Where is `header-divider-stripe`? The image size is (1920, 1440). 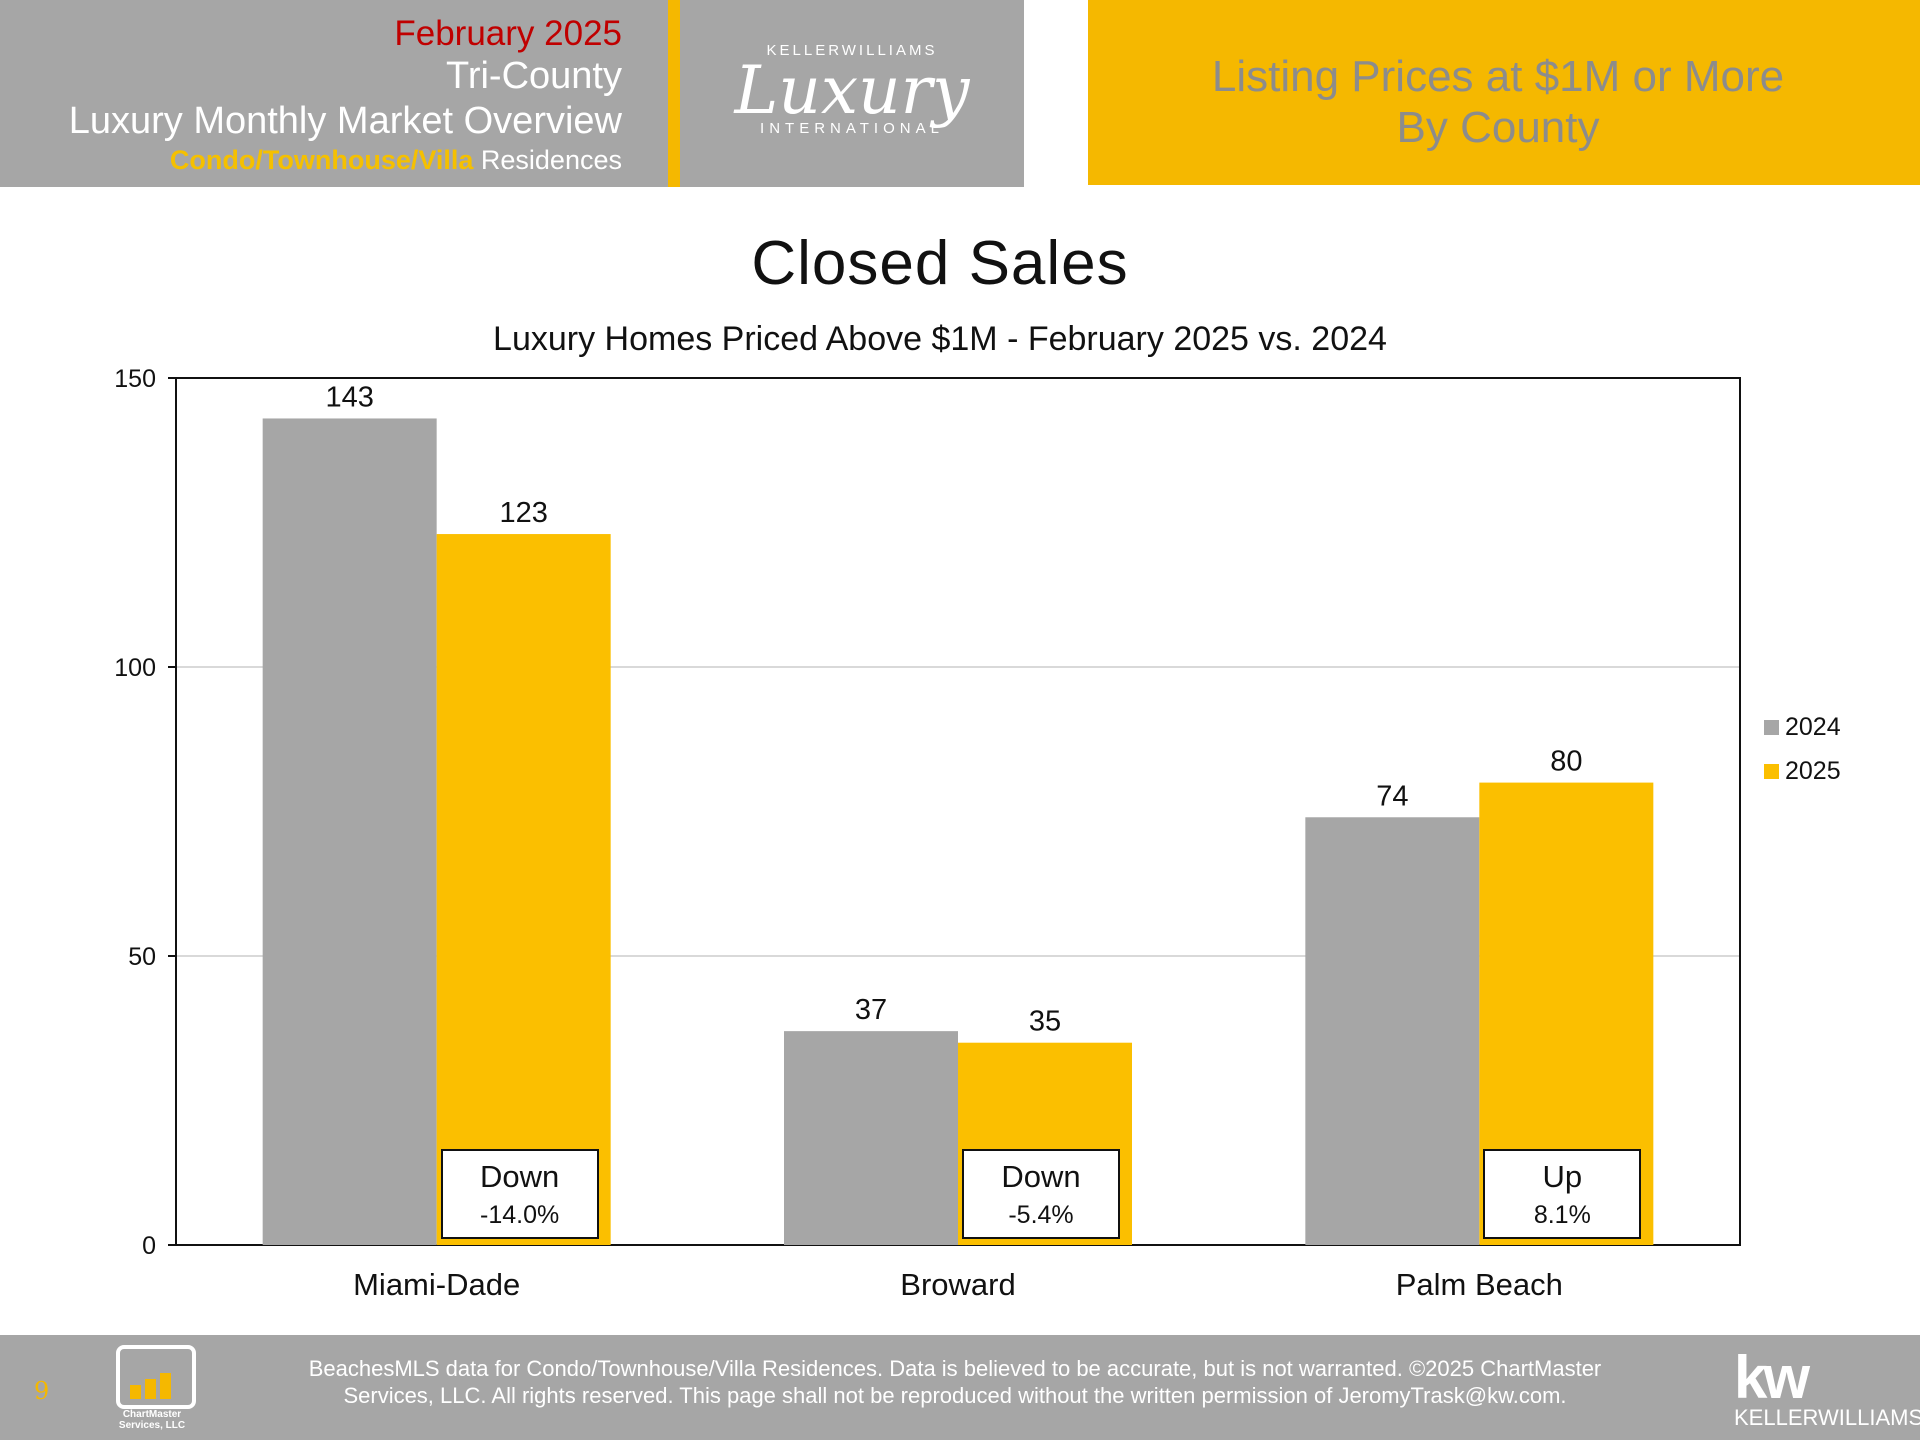 header-divider-stripe is located at coordinates (674, 93).